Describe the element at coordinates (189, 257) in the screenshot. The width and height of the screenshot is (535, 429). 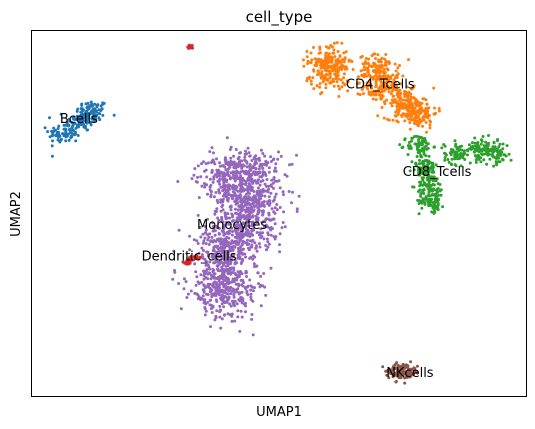
I see `cluster-label: Dendritic_cells` at that location.